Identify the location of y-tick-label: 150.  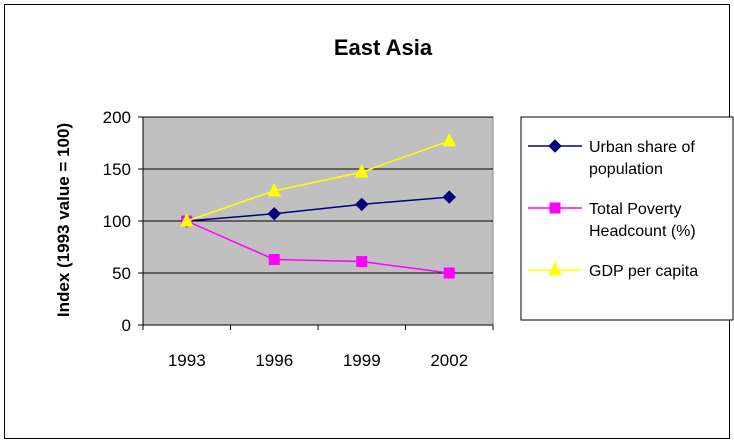
(117, 169).